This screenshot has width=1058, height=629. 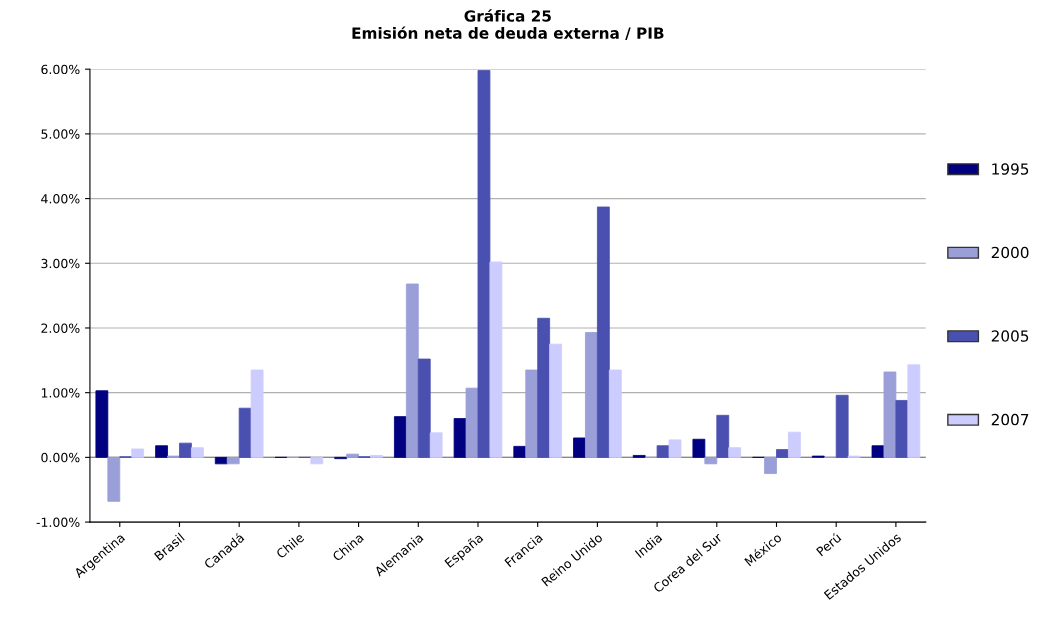 What do you see at coordinates (60, 457) in the screenshot?
I see `y-tick-label: 0.00%` at bounding box center [60, 457].